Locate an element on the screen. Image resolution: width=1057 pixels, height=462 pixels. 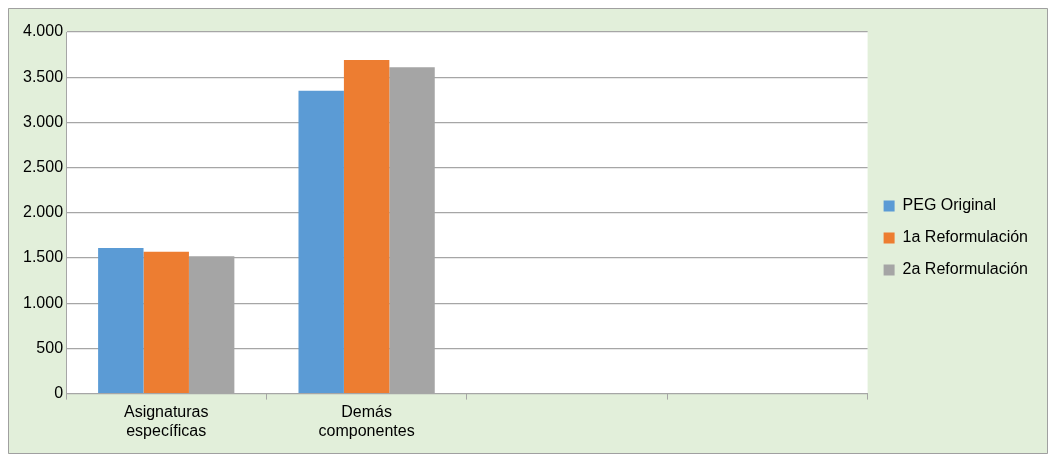
y-tick-label: 4.000 is located at coordinates (43, 31).